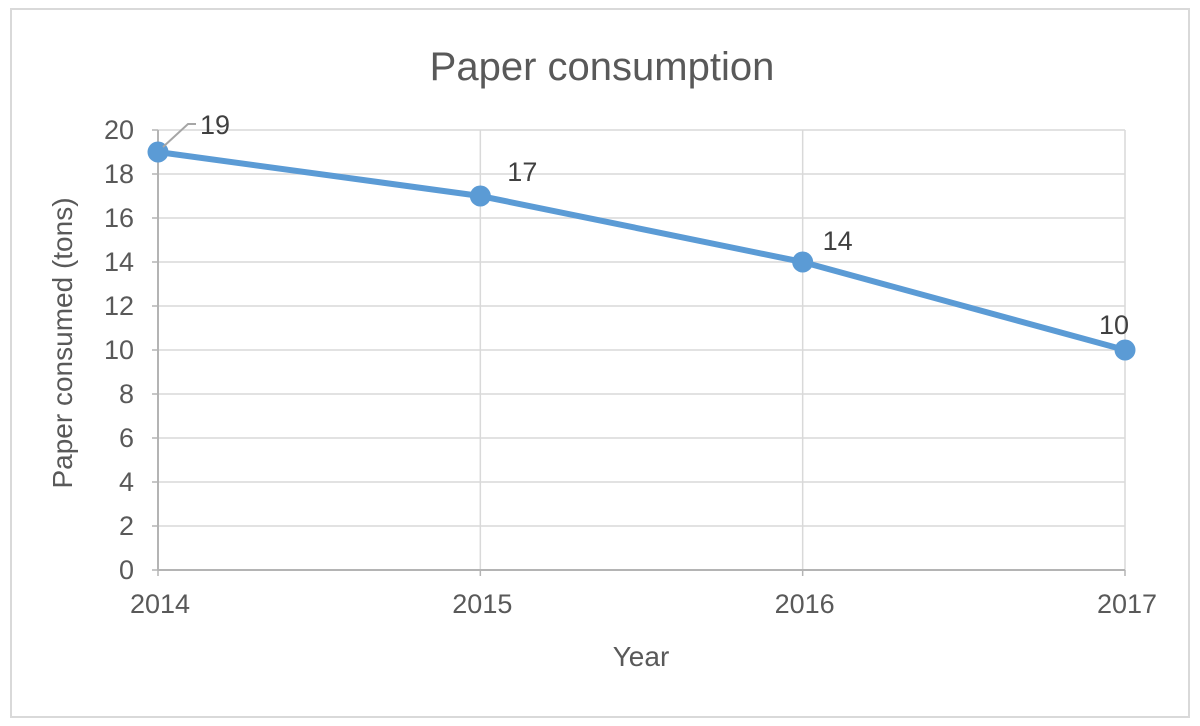  I want to click on data-label: 10, so click(1114, 325).